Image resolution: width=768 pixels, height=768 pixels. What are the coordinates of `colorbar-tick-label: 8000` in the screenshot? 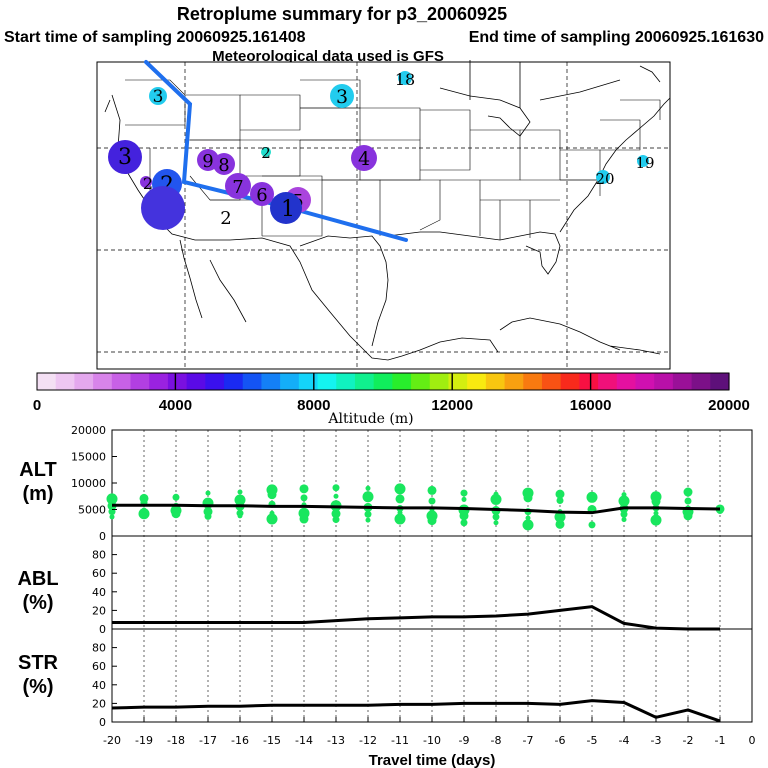 It's located at (313, 405).